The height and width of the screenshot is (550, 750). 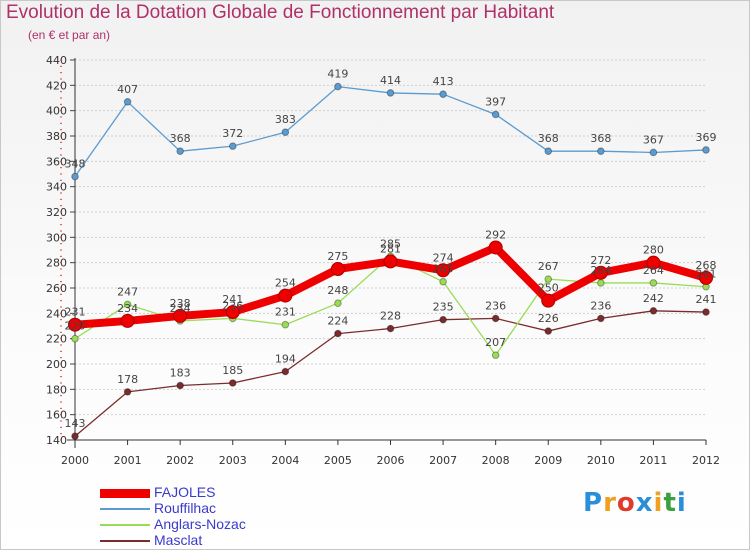 I want to click on x-tick-label: 2006, so click(x=391, y=460).